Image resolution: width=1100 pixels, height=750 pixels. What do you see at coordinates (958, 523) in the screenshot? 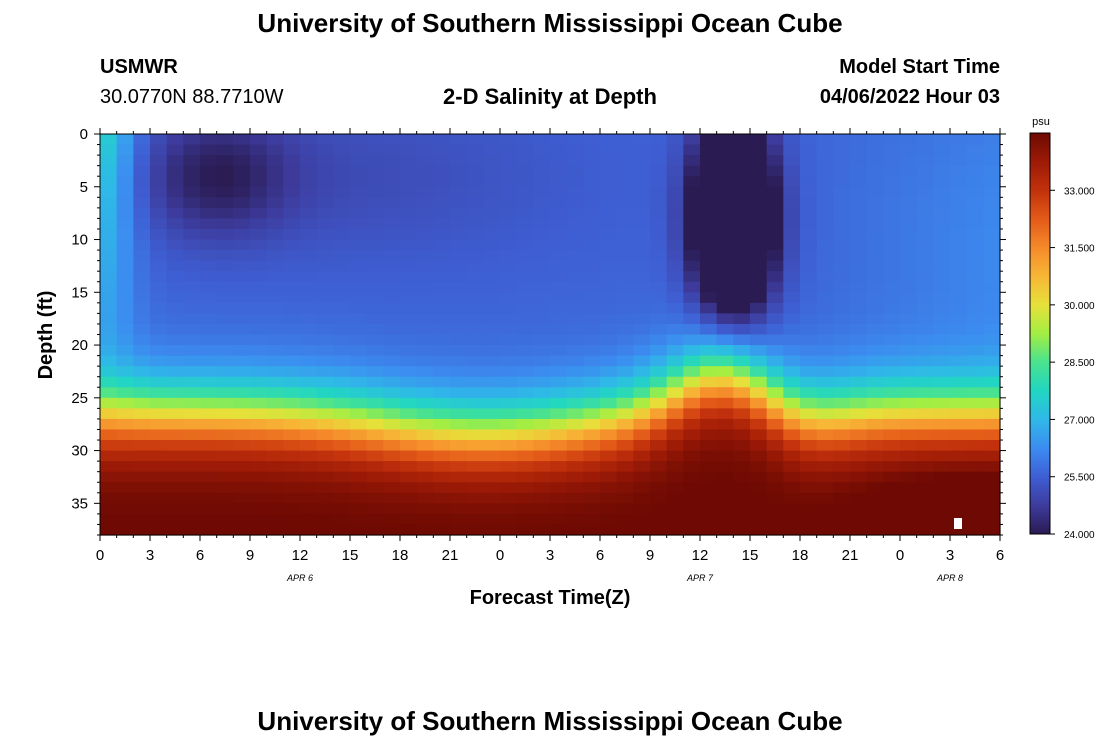
I see `small-marker` at bounding box center [958, 523].